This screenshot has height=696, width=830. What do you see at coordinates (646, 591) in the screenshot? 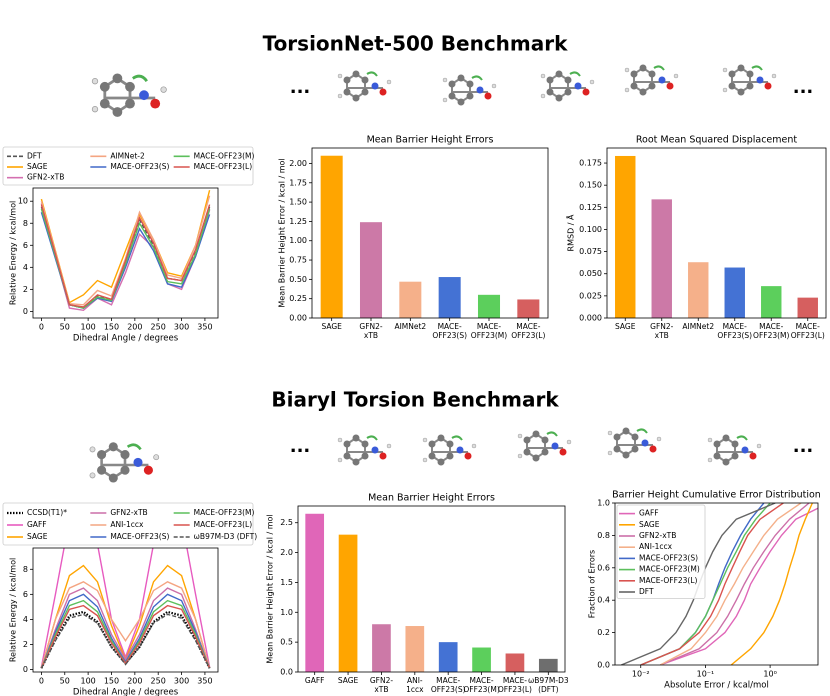
I see `legend-label: DFT` at bounding box center [646, 591].